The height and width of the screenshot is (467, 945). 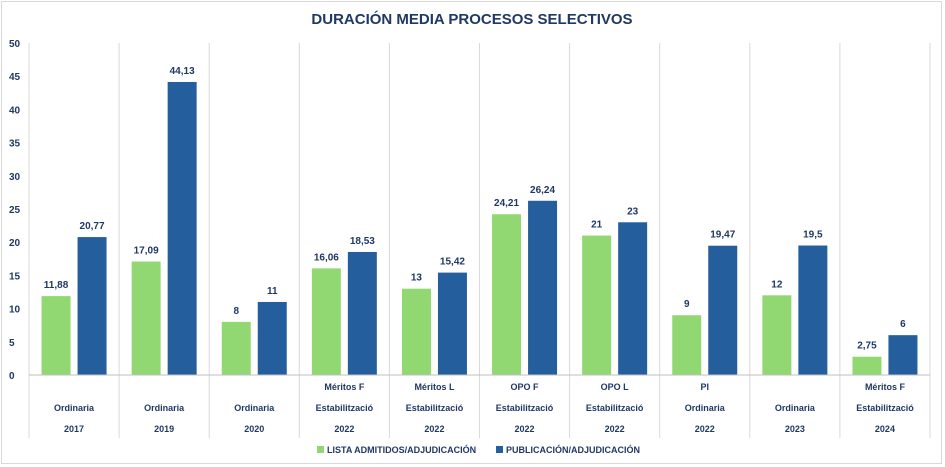 What do you see at coordinates (867, 346) in the screenshot?
I see `data-label: 2,75` at bounding box center [867, 346].